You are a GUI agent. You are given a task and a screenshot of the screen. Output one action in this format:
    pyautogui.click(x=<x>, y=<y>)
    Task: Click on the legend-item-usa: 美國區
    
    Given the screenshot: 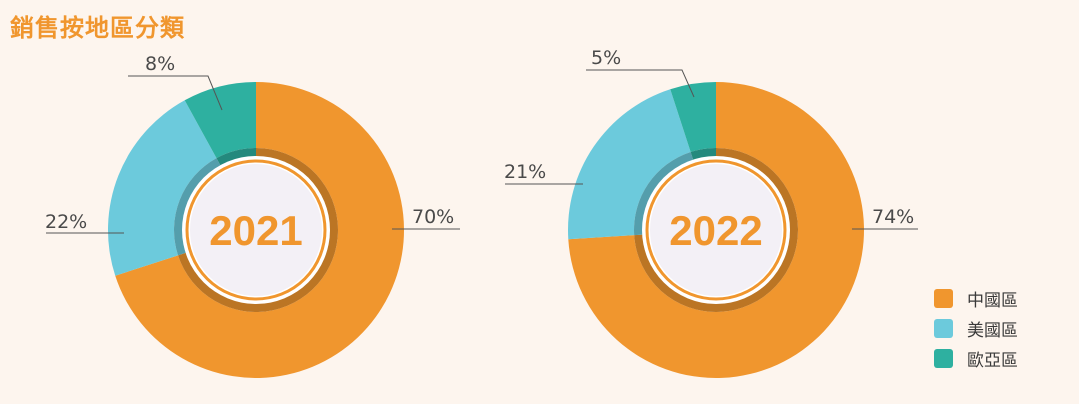 What is the action you would take?
    pyautogui.click(x=976, y=328)
    